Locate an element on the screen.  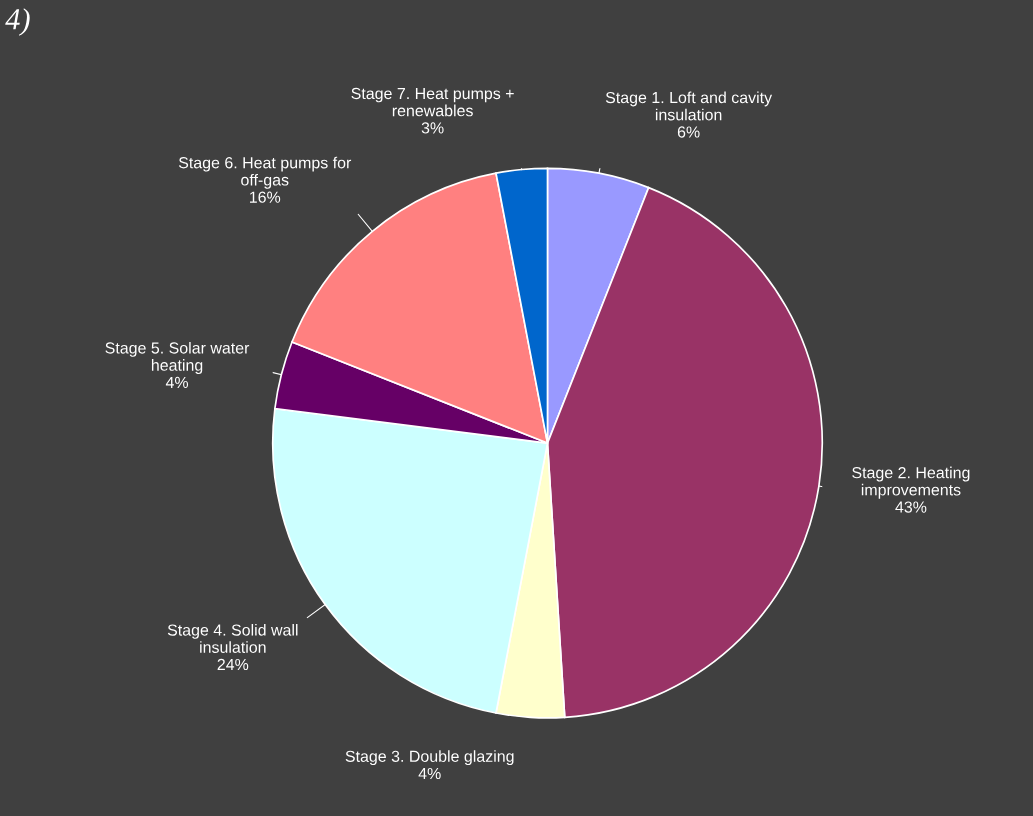
data-label: 3% is located at coordinates (432, 128).